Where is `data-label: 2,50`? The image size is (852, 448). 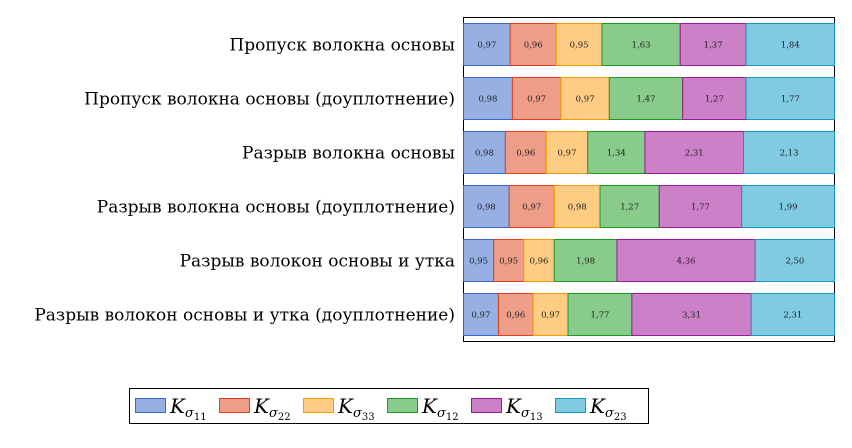 data-label: 2,50 is located at coordinates (794, 262).